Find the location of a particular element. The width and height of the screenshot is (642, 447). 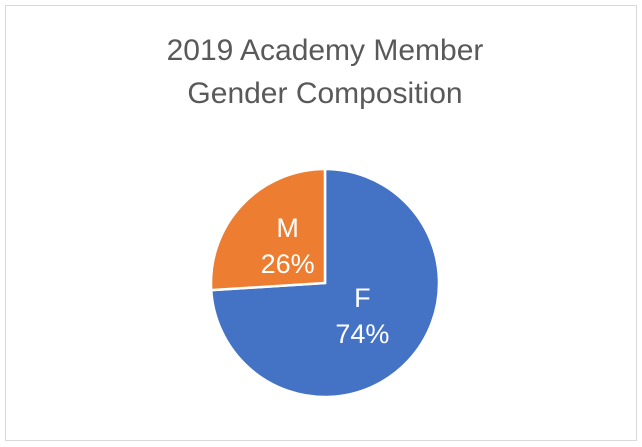

chart-title: 2019 Academy Member is located at coordinates (325, 50).